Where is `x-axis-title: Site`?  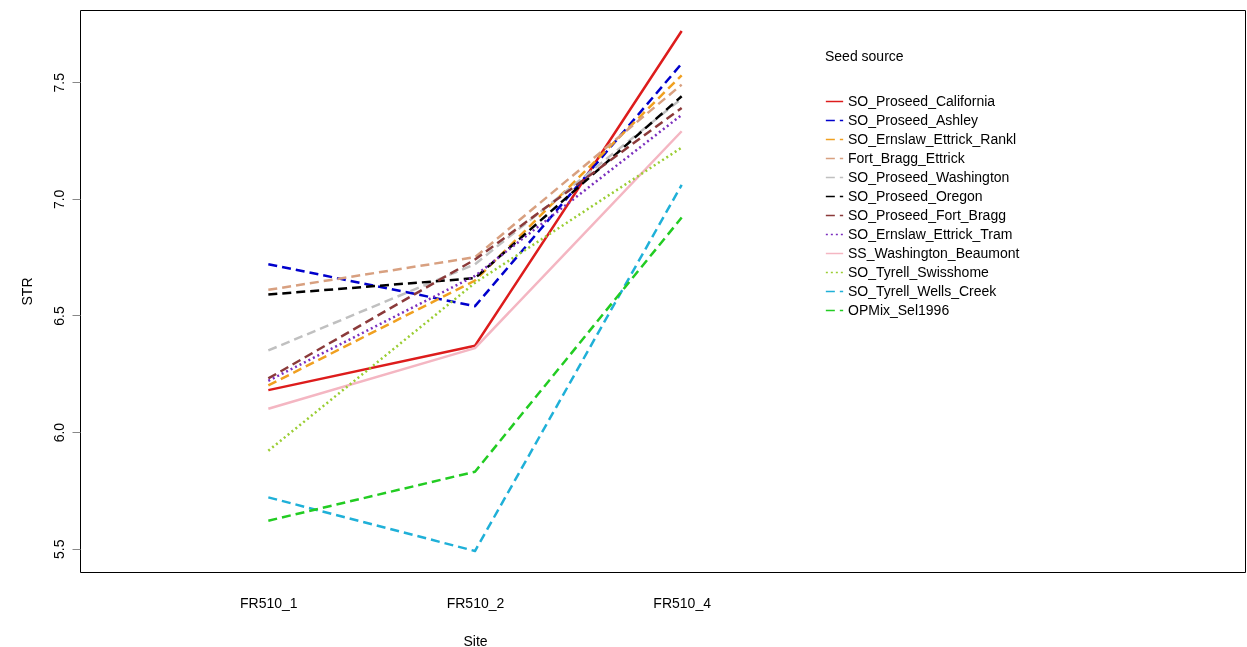 x-axis-title: Site is located at coordinates (475, 639).